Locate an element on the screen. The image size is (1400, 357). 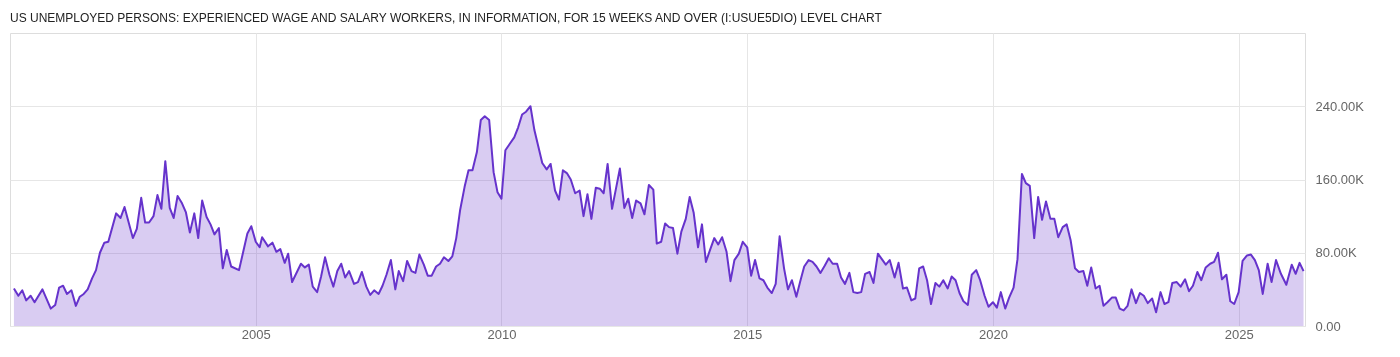
x-tick-label: 2015 is located at coordinates (748, 334).